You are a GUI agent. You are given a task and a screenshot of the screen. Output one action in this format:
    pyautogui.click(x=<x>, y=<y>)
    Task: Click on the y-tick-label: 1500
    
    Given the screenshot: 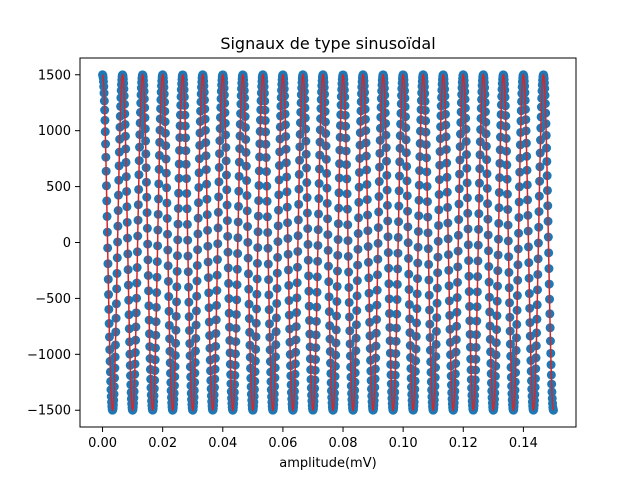 What is the action you would take?
    pyautogui.click(x=54, y=75)
    